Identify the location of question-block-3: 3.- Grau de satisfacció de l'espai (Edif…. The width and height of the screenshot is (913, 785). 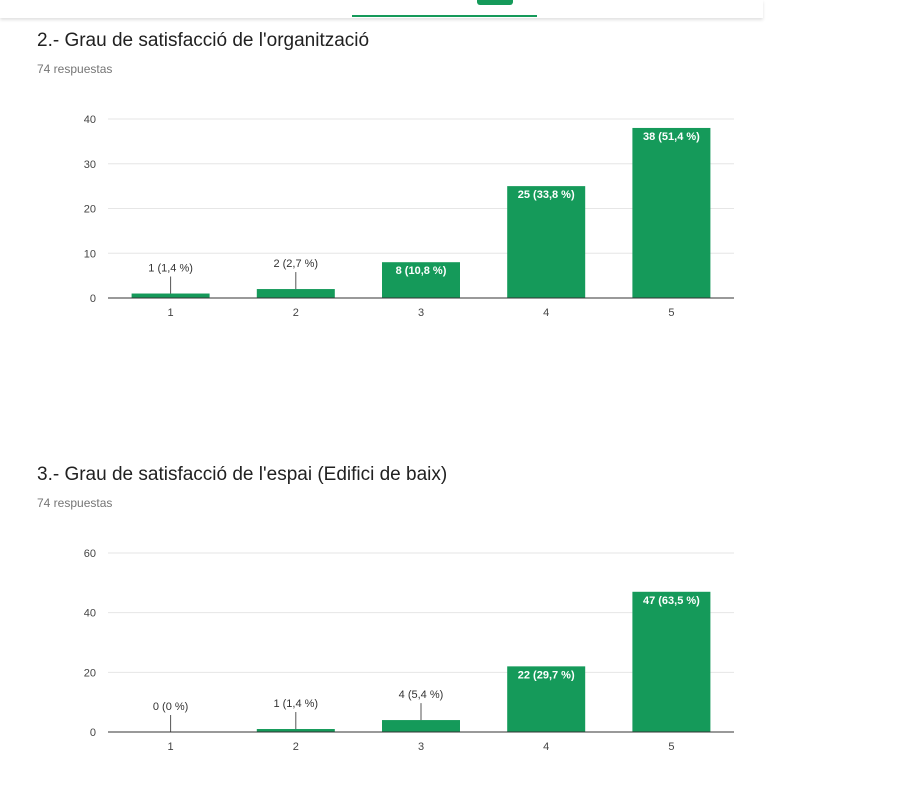
(242, 487).